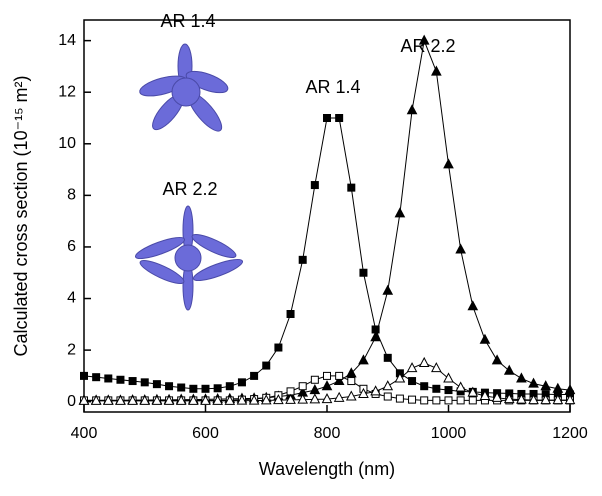 The width and height of the screenshot is (602, 496). Describe the element at coordinates (67, 143) in the screenshot. I see `y-tick-label: 10` at that location.